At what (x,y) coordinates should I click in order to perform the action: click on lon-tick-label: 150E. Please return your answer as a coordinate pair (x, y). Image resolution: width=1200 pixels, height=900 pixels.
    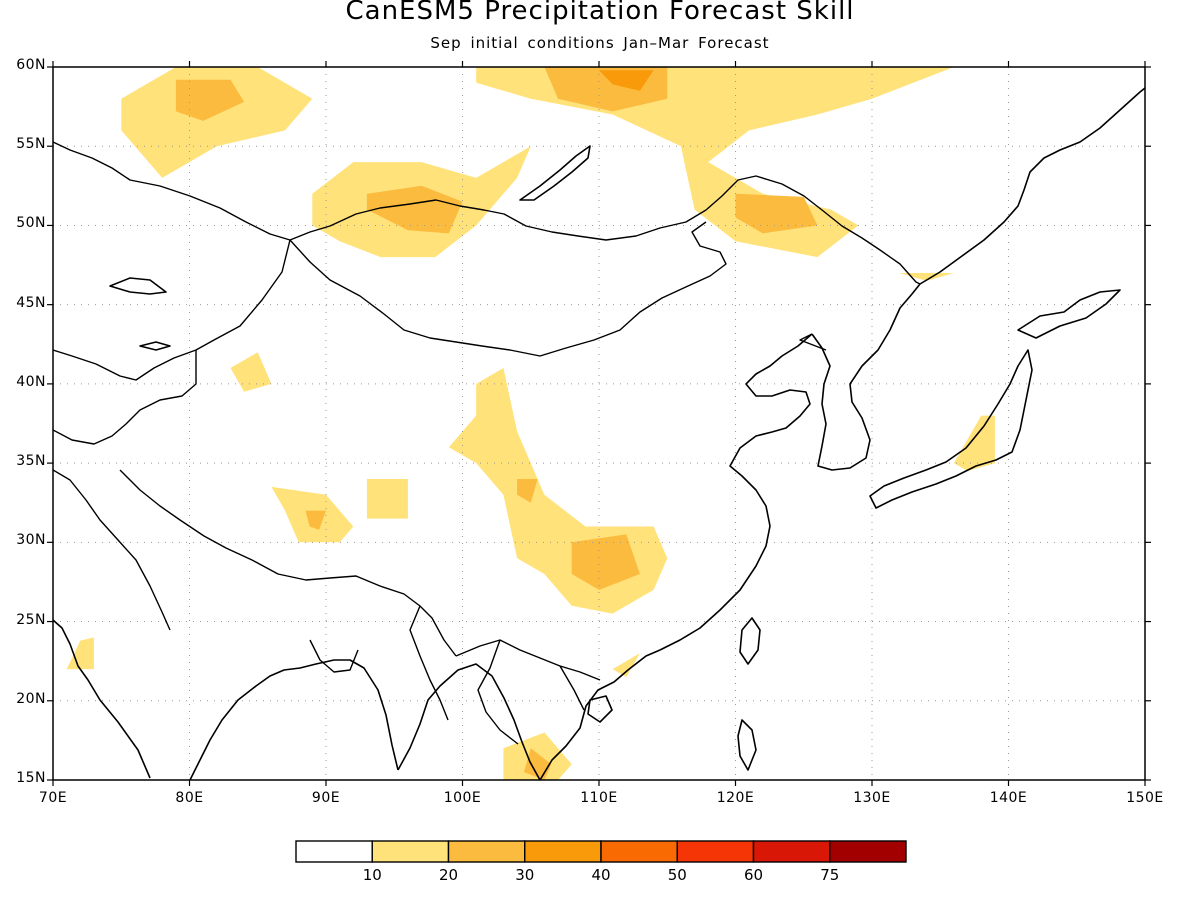
    Looking at the image, I should click on (1145, 798).